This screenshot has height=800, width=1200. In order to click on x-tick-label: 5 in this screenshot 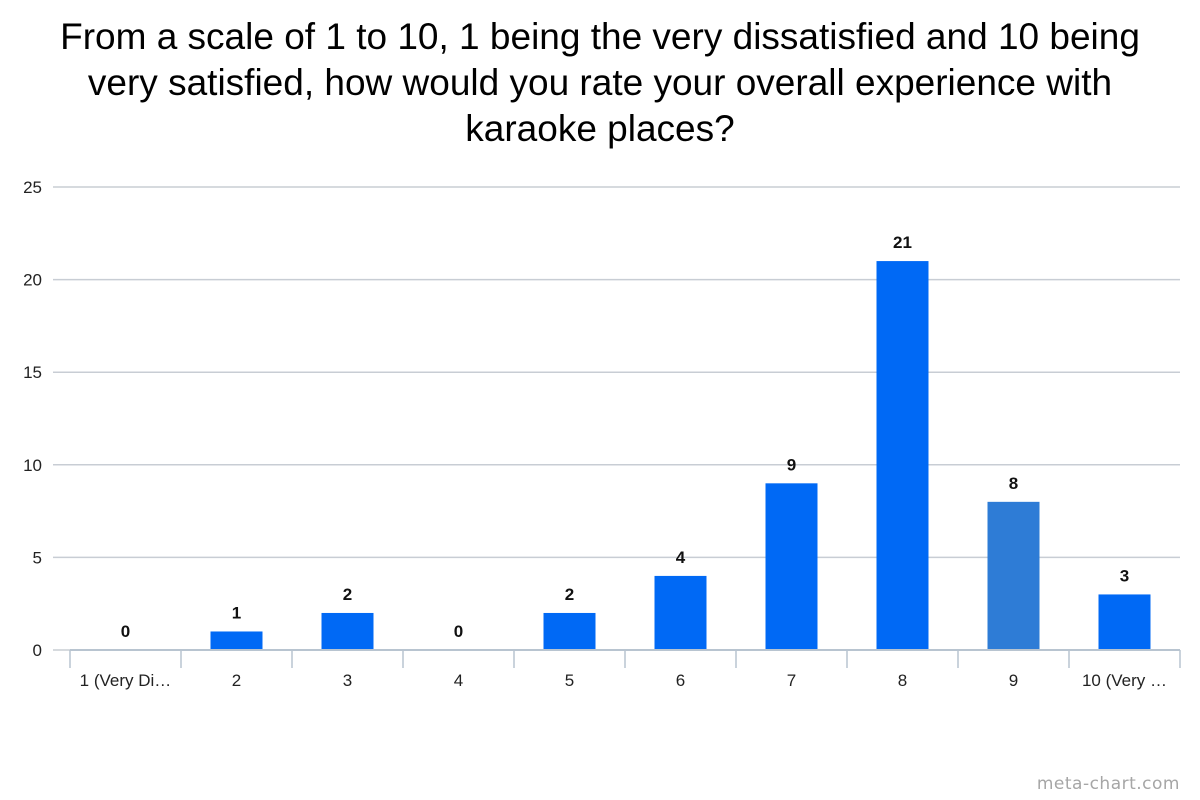, I will do `click(569, 680)`.